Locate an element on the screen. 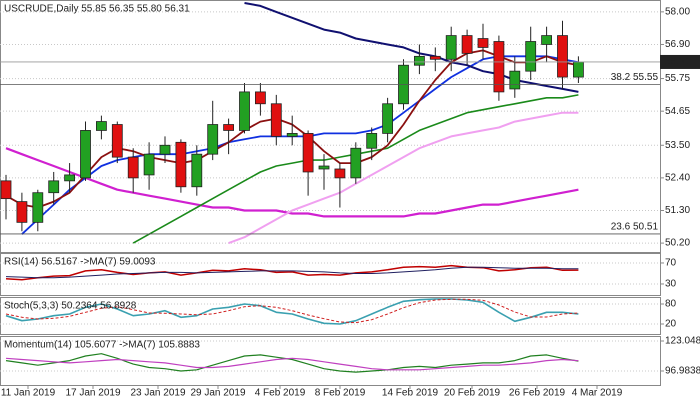  x-tick-label: 17 Jan 2019 is located at coordinates (92, 393).